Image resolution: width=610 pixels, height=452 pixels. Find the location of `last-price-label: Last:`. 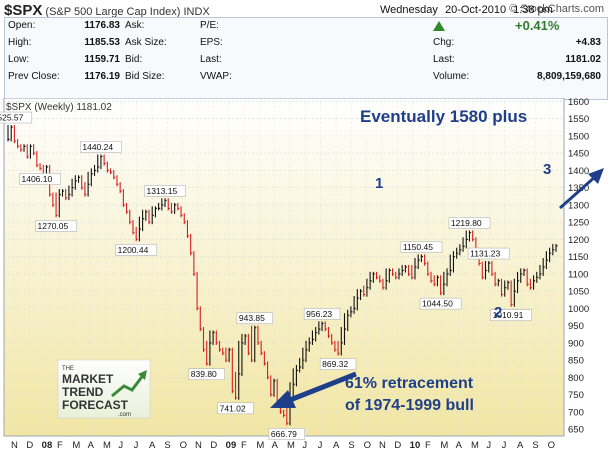

last-price-label: Last: is located at coordinates (444, 59).